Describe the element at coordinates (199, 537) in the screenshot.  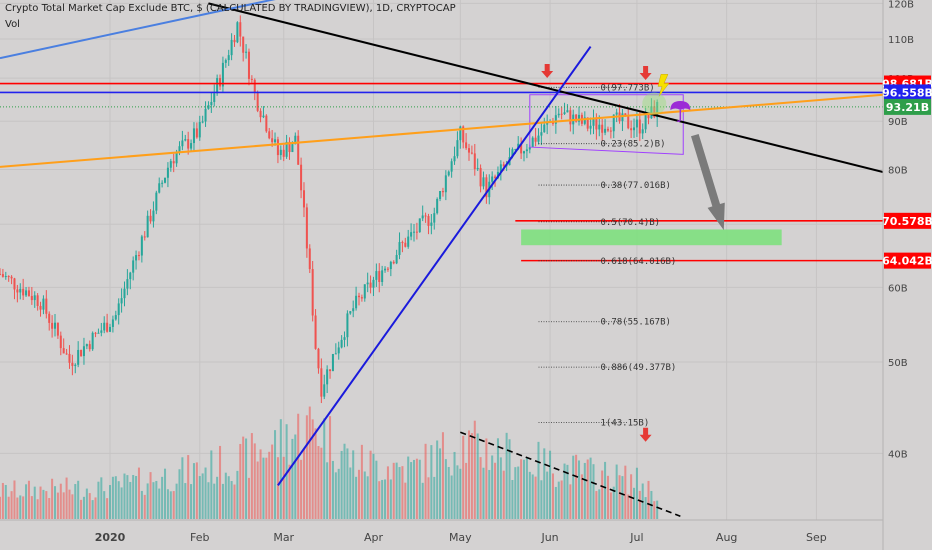
I see `x-tick-label: Feb` at that location.